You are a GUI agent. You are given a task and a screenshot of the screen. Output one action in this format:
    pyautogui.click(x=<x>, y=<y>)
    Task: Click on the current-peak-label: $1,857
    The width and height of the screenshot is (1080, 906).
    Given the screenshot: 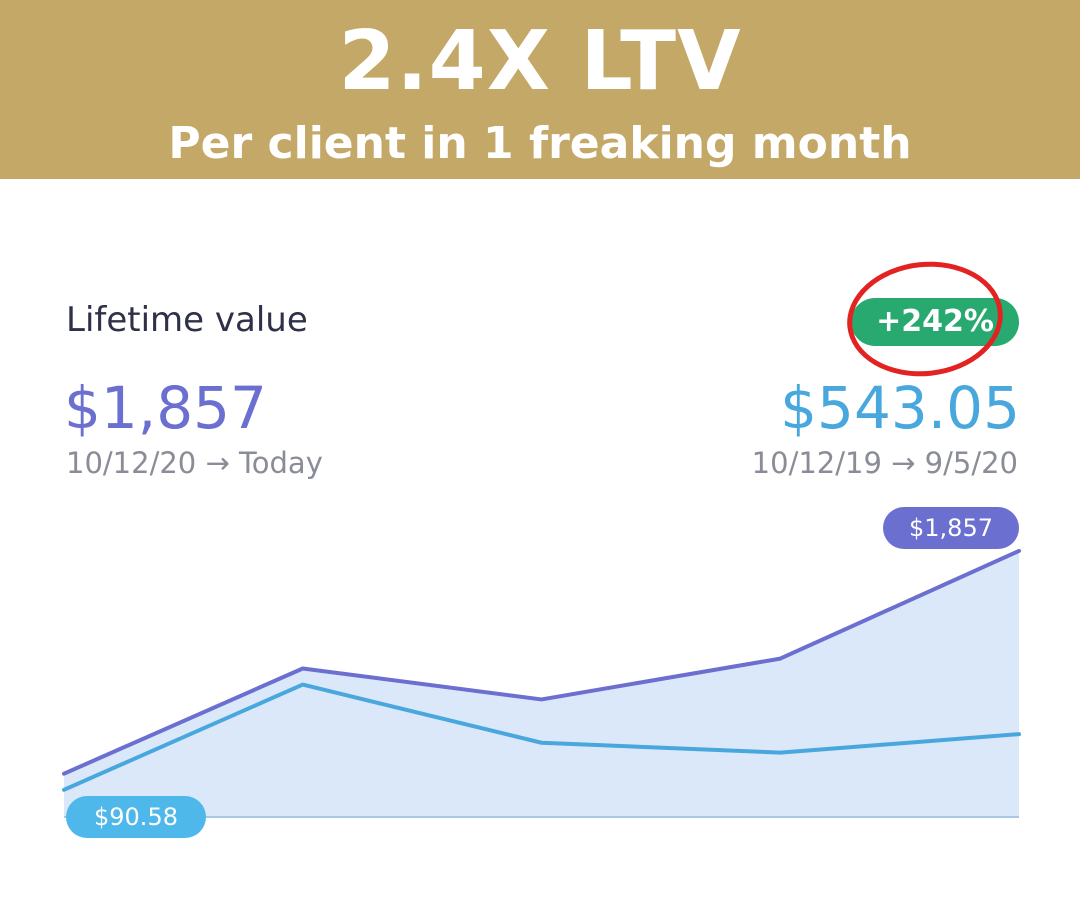 What is the action you would take?
    pyautogui.click(x=951, y=527)
    